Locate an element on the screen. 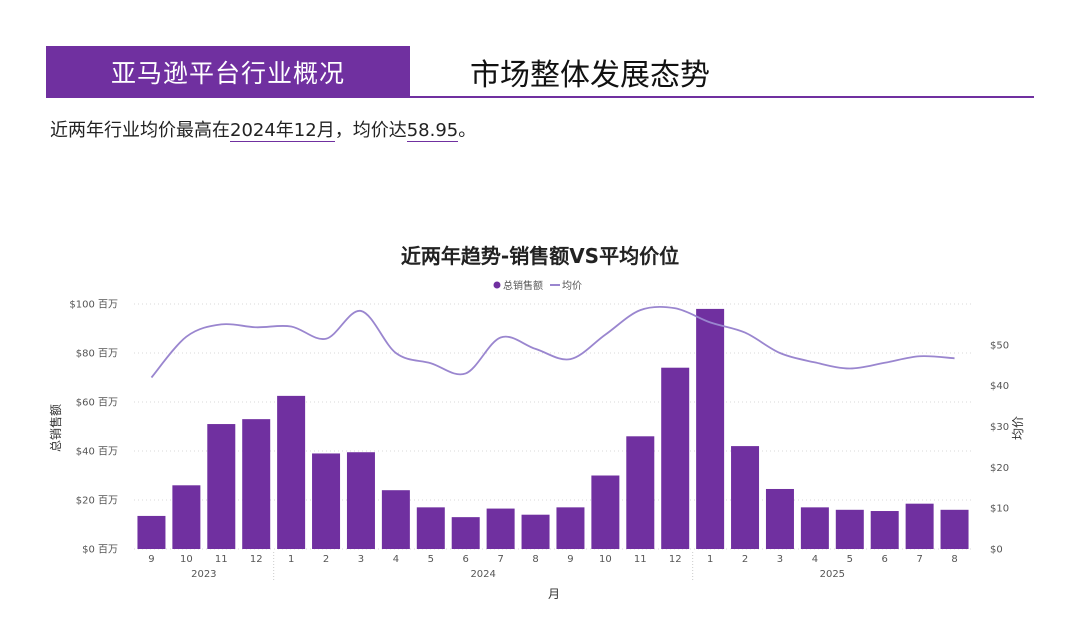  y-axis-left: $0 百万 $20 百万 $40 百万 $60 百万 $80 百万 $100 百万 is located at coordinates (93, 427).